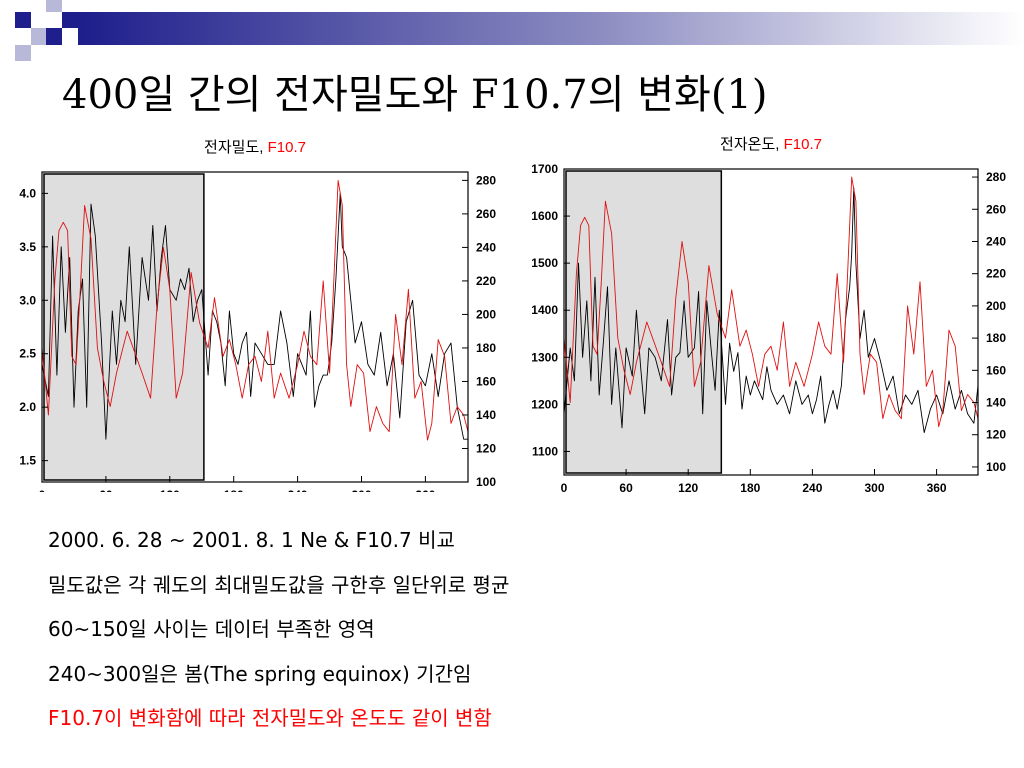 This screenshot has height=768, width=1024. I want to click on chart-title: 전자밀도, F10.7, so click(255, 147).